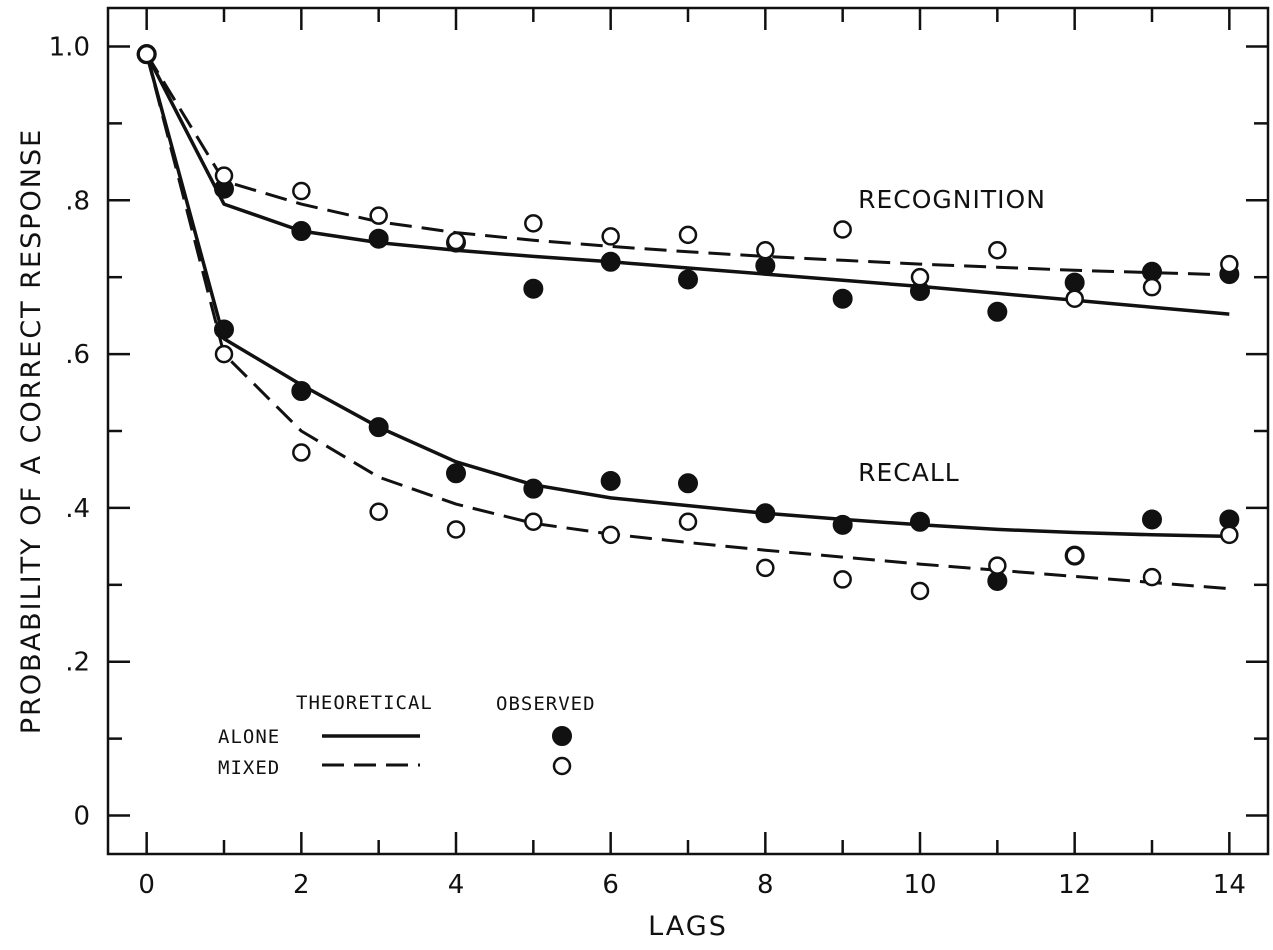 The image size is (1273, 950). What do you see at coordinates (765, 885) in the screenshot?
I see `x-tick-label-8: 8` at bounding box center [765, 885].